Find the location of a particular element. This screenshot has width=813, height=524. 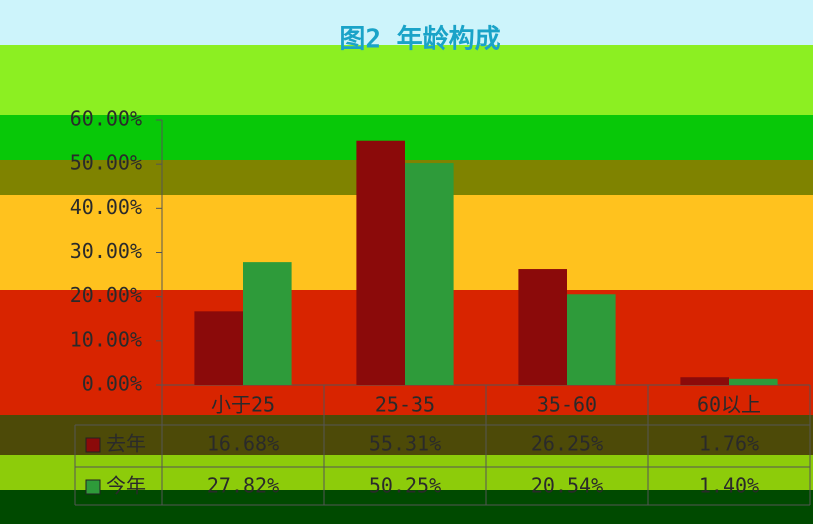

y-tick-label: 60.00% is located at coordinates (106, 119).